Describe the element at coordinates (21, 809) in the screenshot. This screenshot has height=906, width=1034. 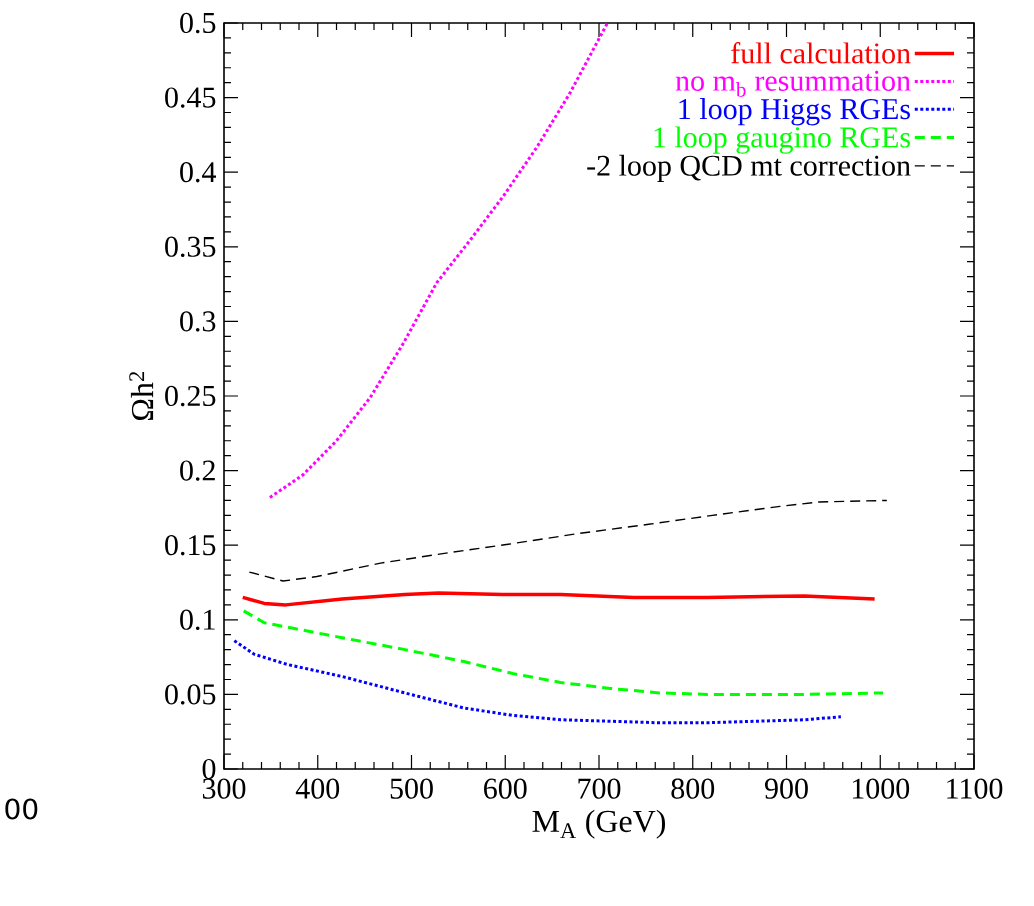
I see `text: 00` at that location.